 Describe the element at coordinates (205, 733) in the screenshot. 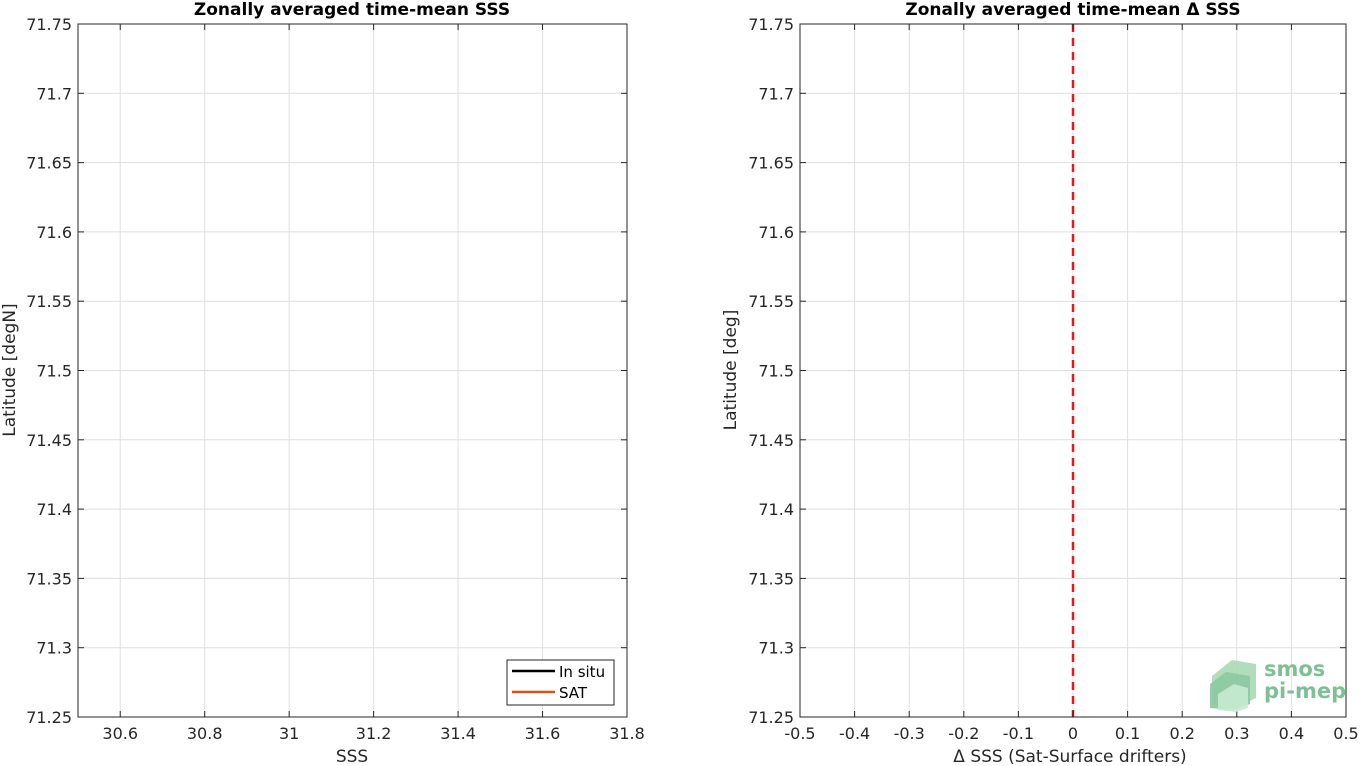

I see `x-tick-label: 30.8` at that location.